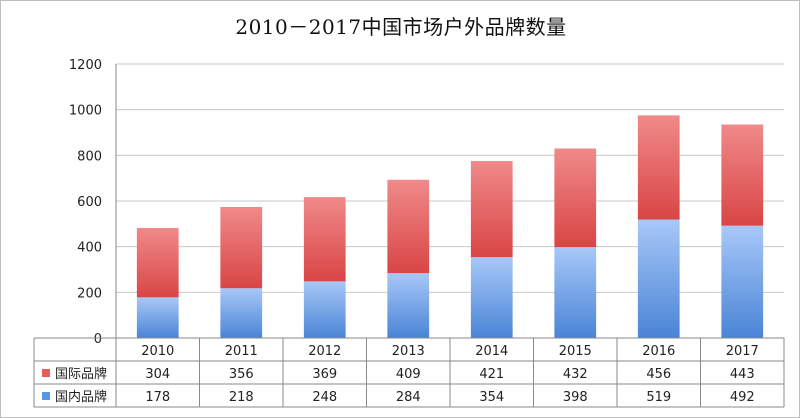 Image resolution: width=800 pixels, height=418 pixels. What do you see at coordinates (85, 111) in the screenshot?
I see `y-tick-label: 1000` at bounding box center [85, 111].